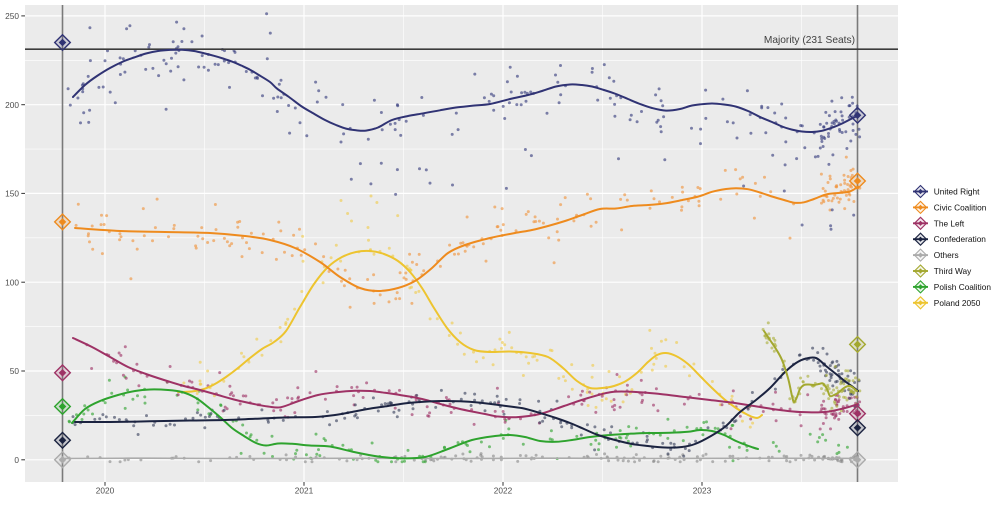 Image resolution: width=1000 pixels, height=505 pixels. I want to click on svg-text: 250, so click(12, 16).